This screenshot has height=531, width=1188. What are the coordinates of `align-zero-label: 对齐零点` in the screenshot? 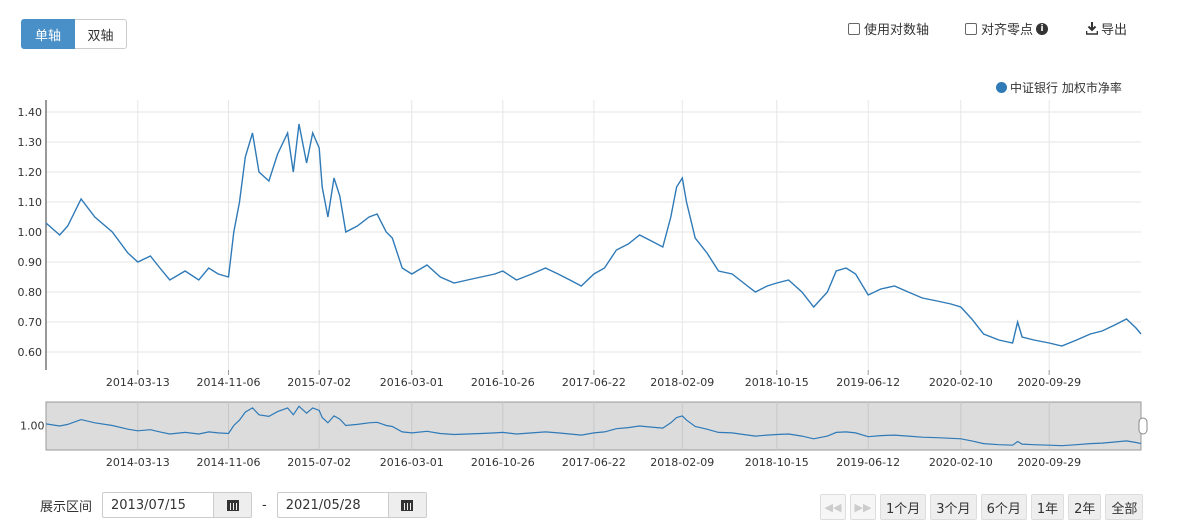 It's located at (1007, 30).